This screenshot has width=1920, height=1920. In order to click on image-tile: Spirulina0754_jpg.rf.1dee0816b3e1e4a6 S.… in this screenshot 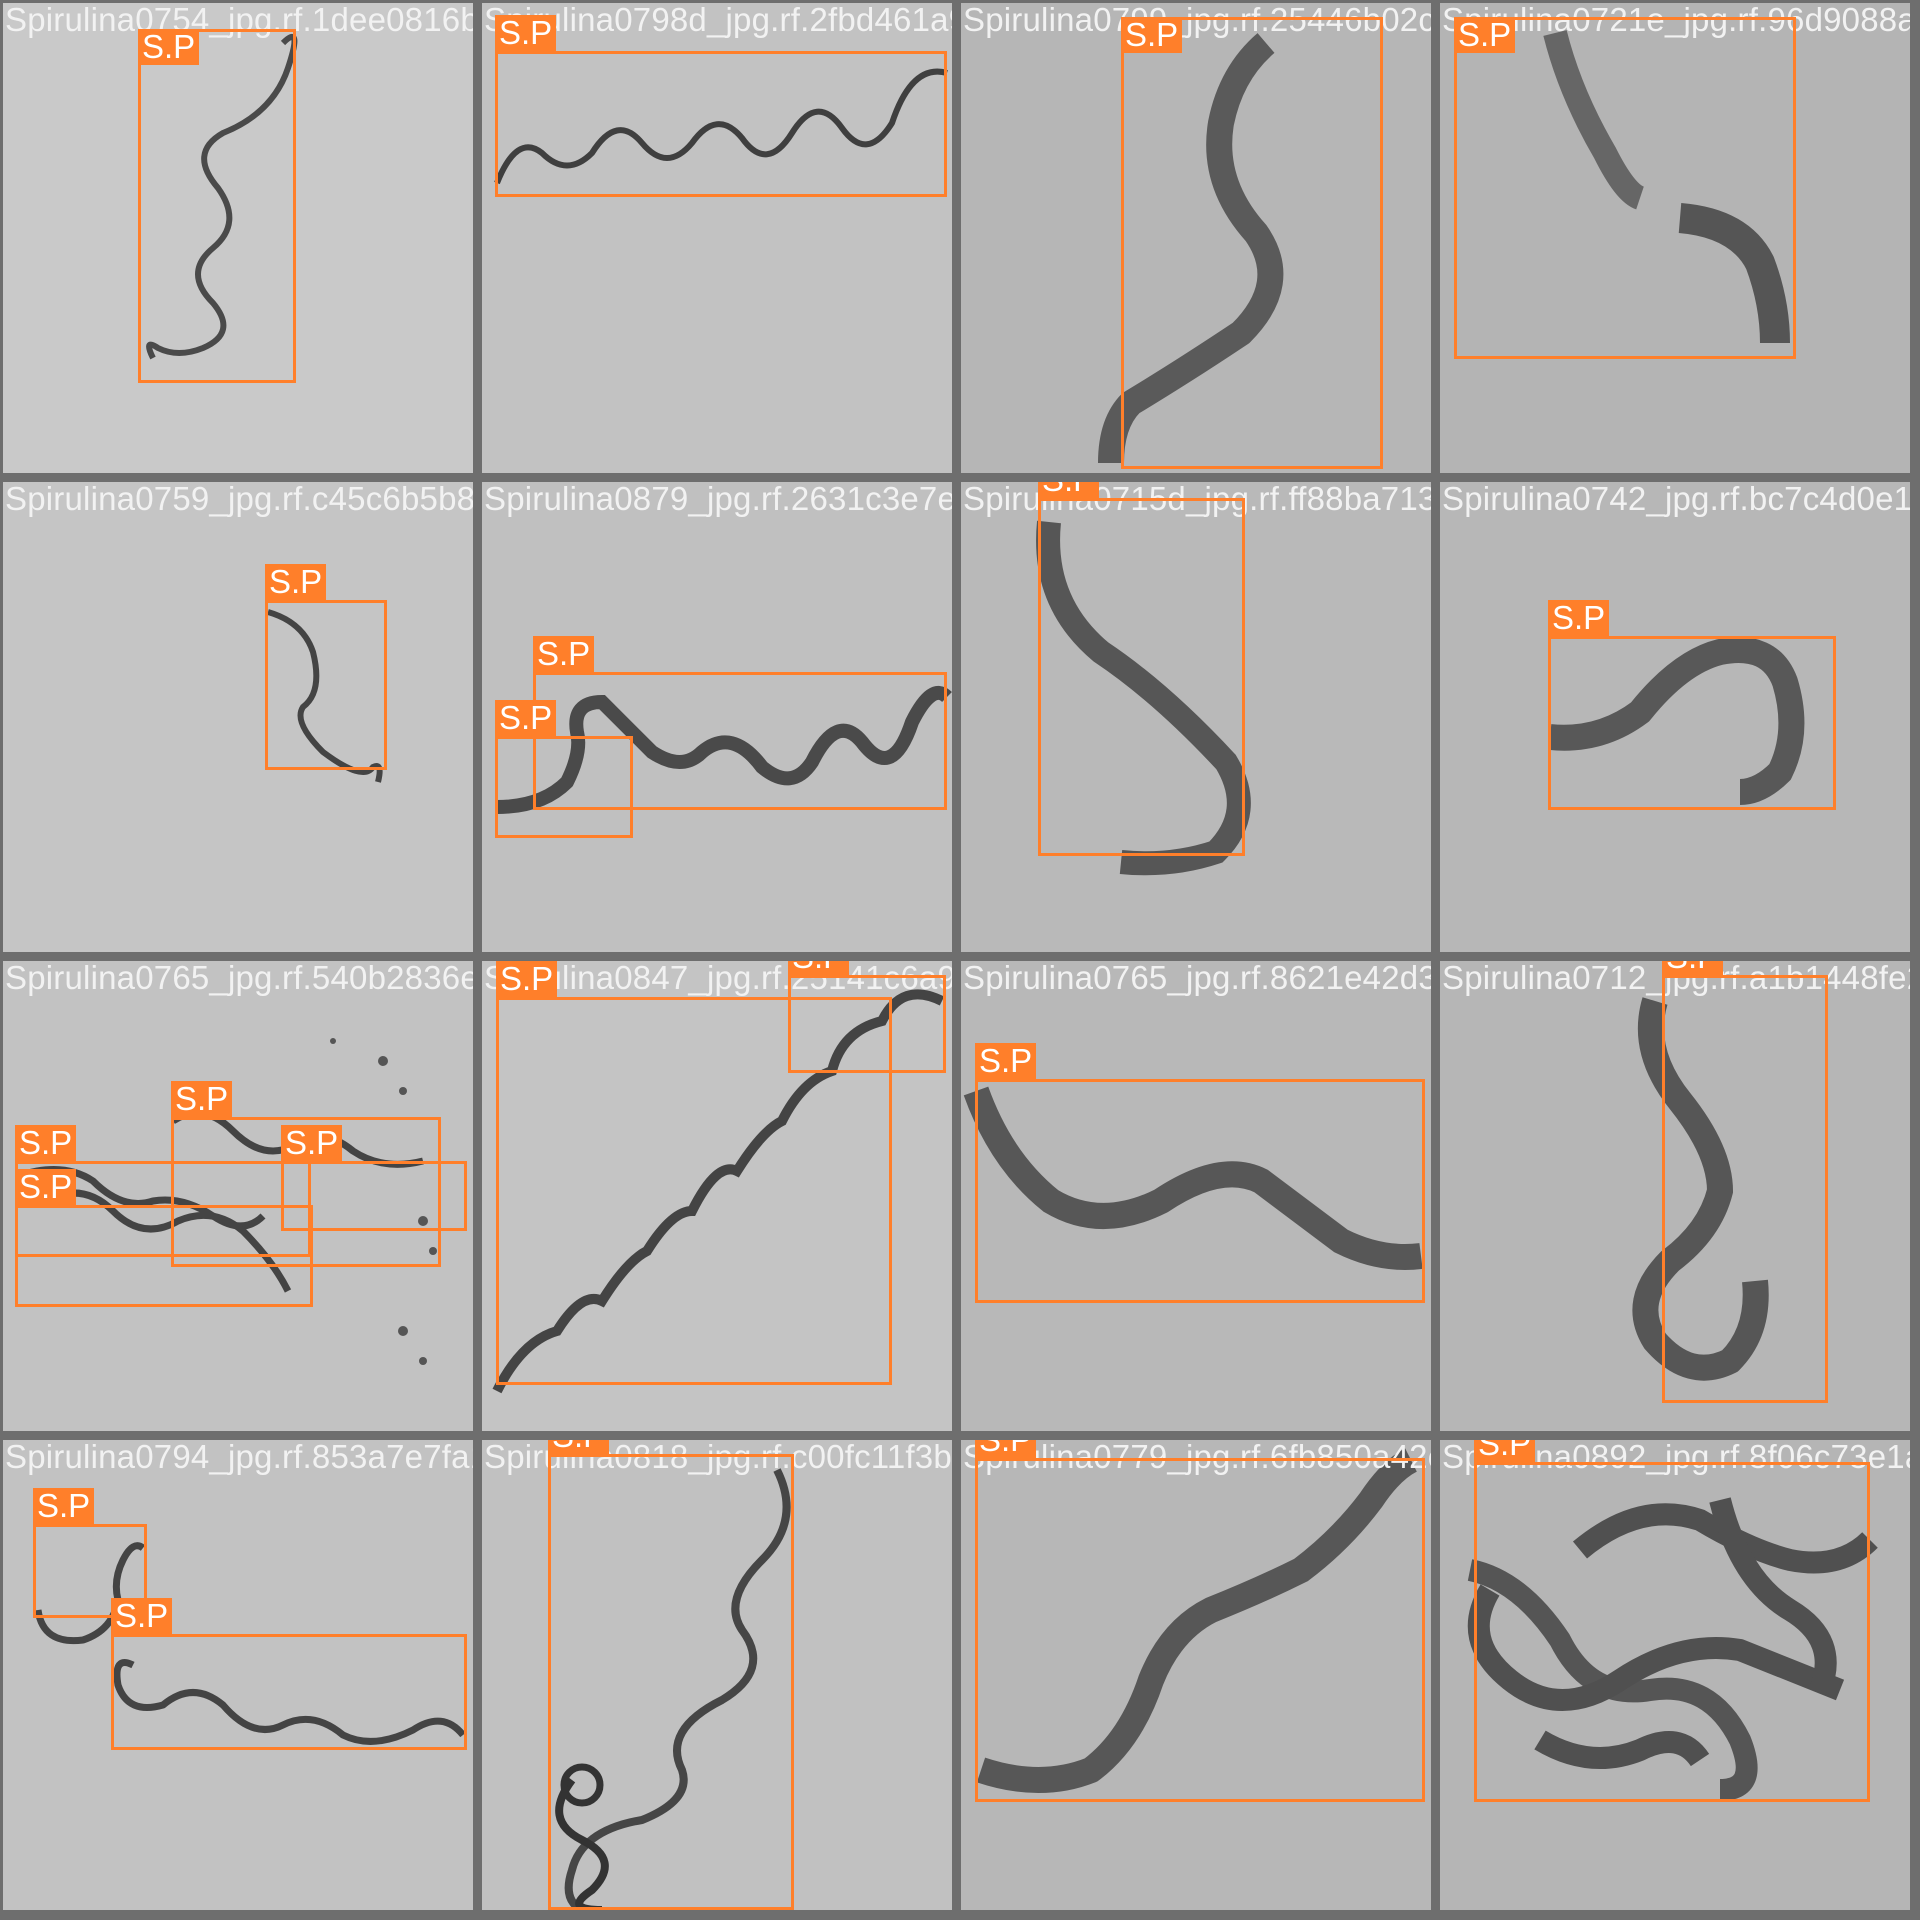, I will do `click(238, 238)`.